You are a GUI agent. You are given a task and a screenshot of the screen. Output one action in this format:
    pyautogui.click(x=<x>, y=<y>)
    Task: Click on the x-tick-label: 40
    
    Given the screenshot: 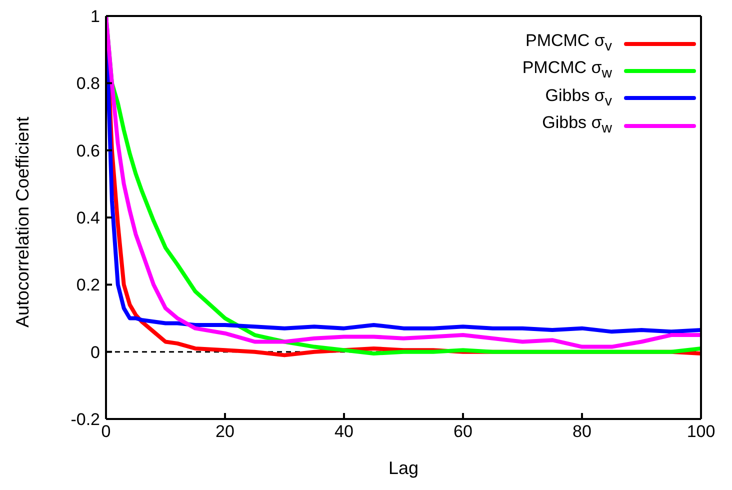 What is the action you would take?
    pyautogui.click(x=344, y=432)
    